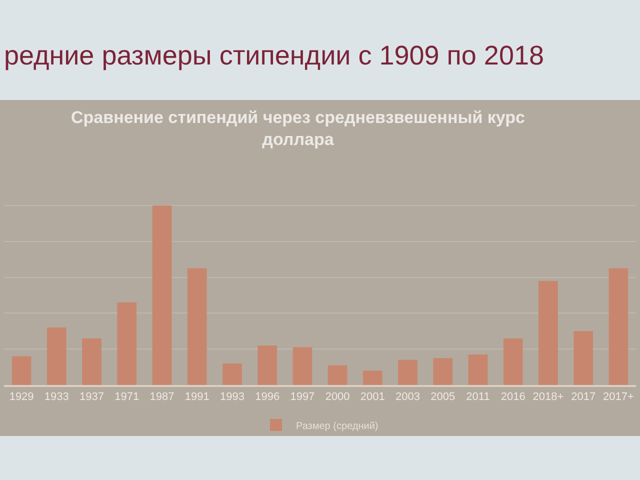 Image resolution: width=640 pixels, height=480 pixels. Describe the element at coordinates (127, 397) in the screenshot. I see `x-tick-label: 1971` at that location.